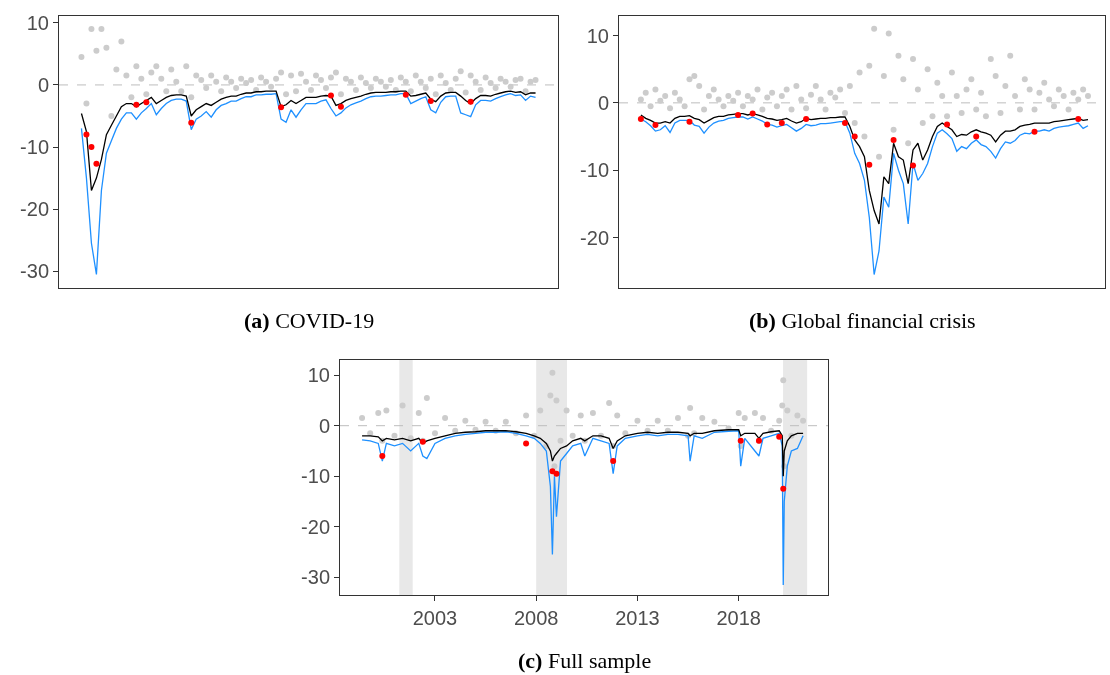 This screenshot has height=675, width=1110. What do you see at coordinates (536, 618) in the screenshot?
I see `x-tick-label: 2008` at bounding box center [536, 618].